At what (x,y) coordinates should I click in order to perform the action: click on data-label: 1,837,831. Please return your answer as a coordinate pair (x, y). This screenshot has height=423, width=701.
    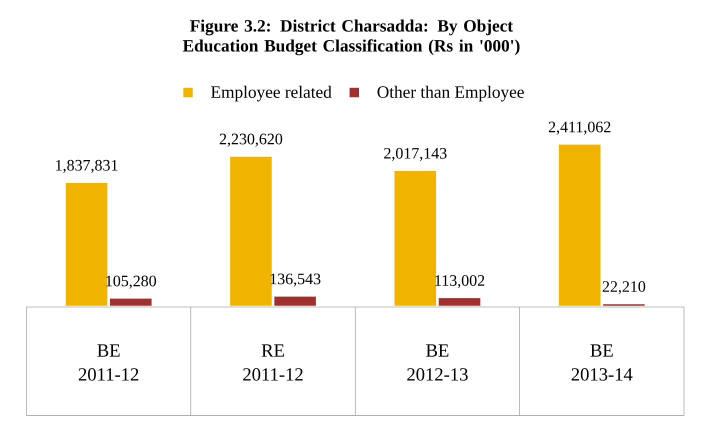
    Looking at the image, I should click on (87, 167).